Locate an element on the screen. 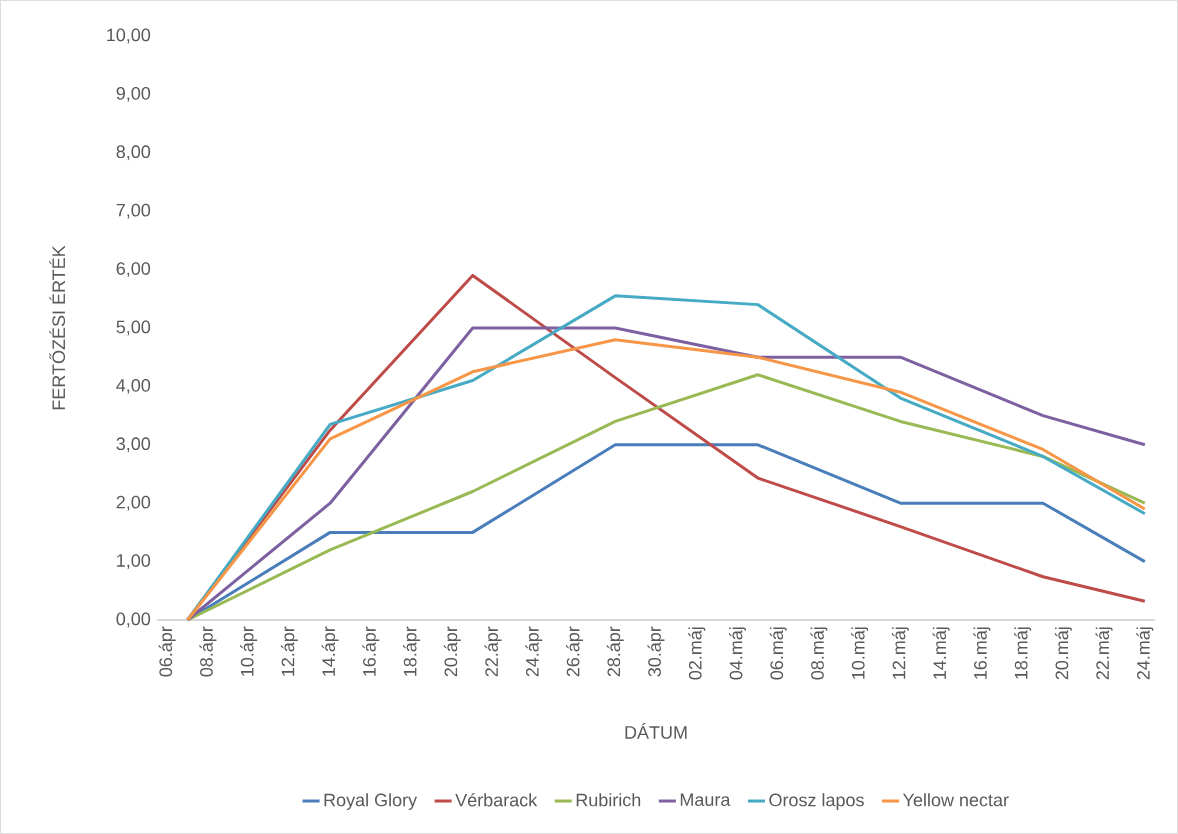 This screenshot has width=1178, height=834. x-tick-label: 16.máj is located at coordinates (982, 653).